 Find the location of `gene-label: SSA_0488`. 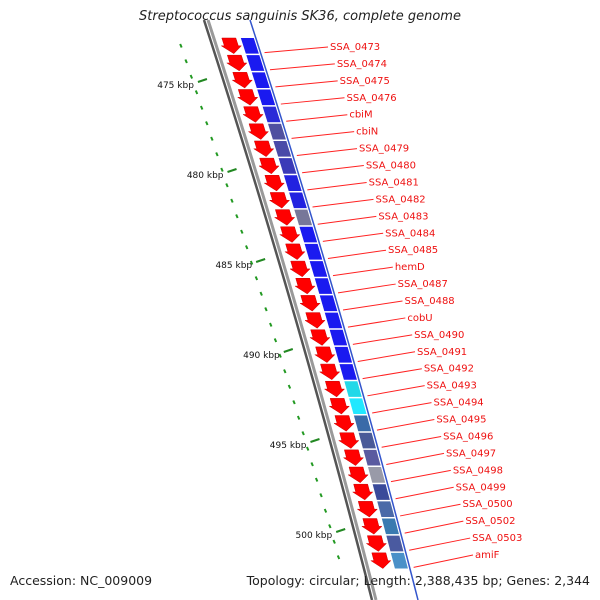

gene-label: SSA_0488 is located at coordinates (430, 301).